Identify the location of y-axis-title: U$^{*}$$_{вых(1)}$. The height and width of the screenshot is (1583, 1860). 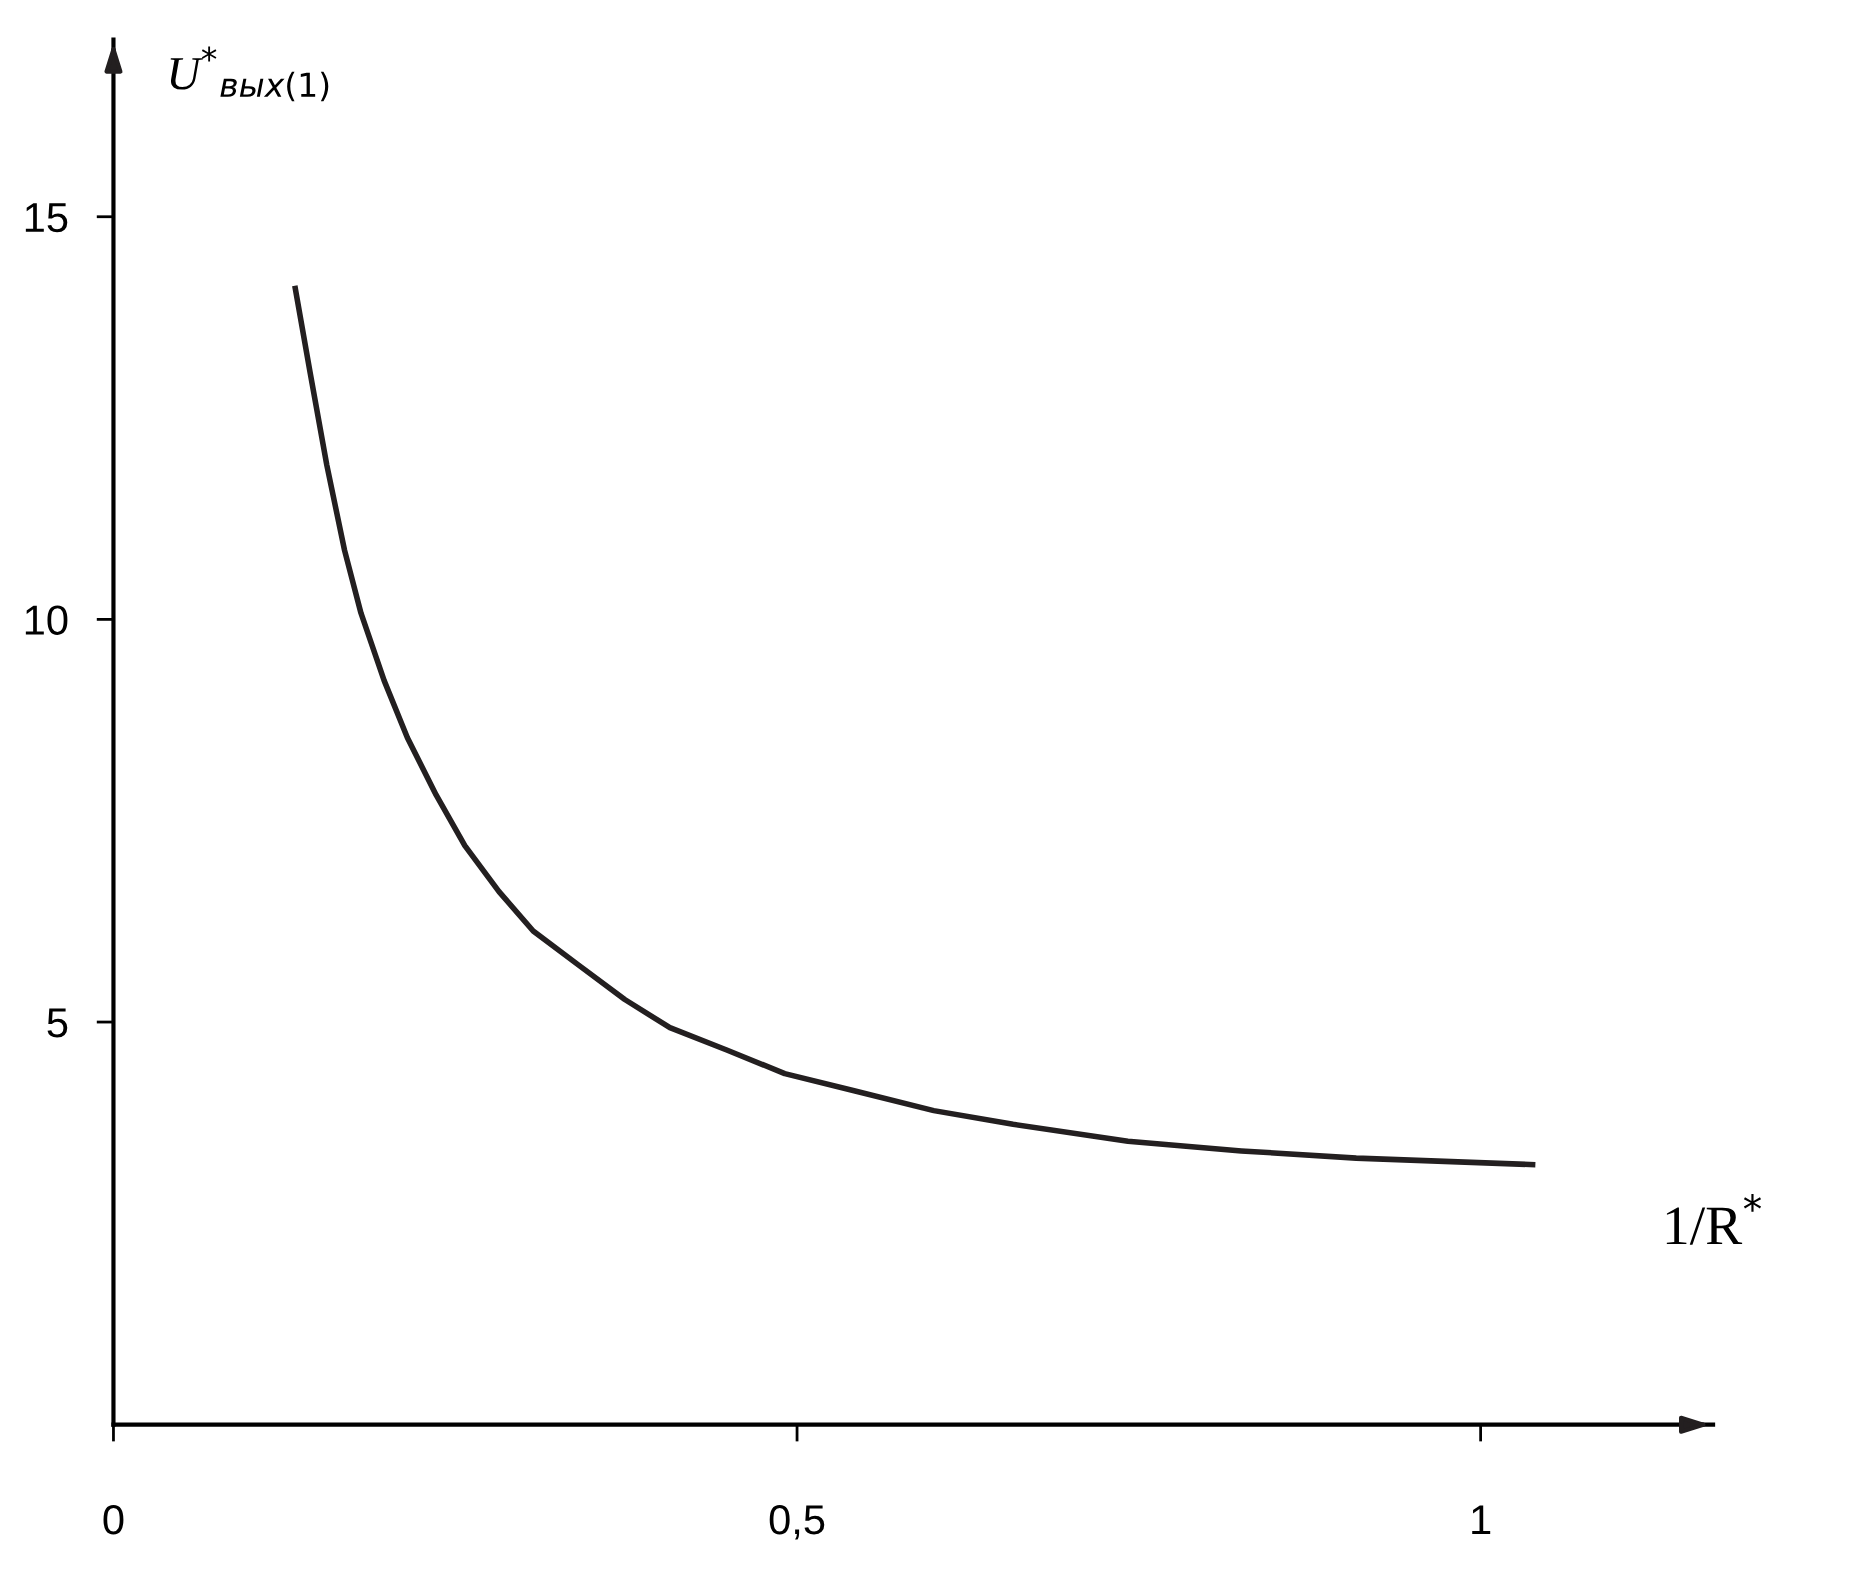
(249, 74).